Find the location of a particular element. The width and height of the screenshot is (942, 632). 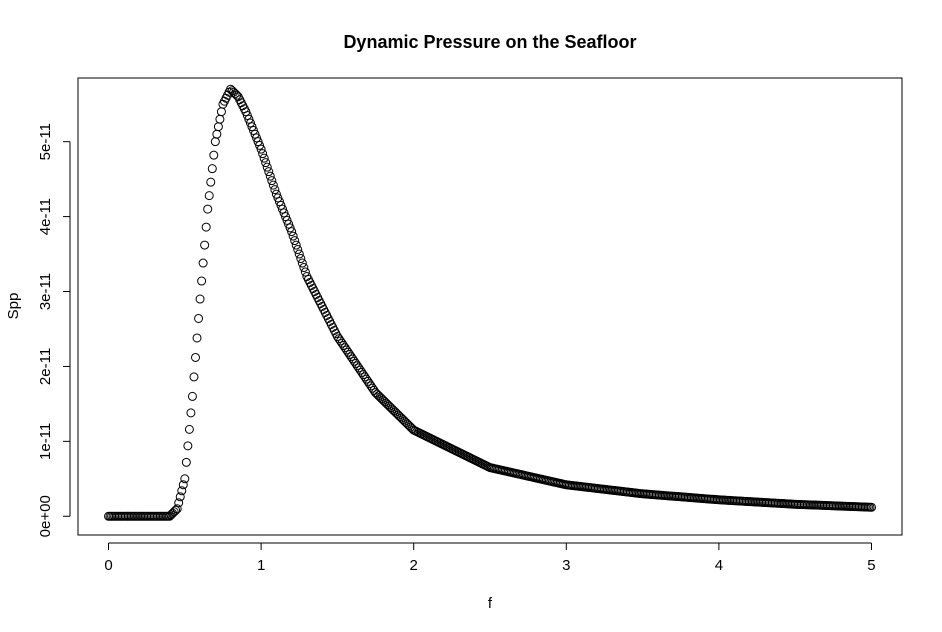

y-tick-label: 0e+00 is located at coordinates (45, 516).